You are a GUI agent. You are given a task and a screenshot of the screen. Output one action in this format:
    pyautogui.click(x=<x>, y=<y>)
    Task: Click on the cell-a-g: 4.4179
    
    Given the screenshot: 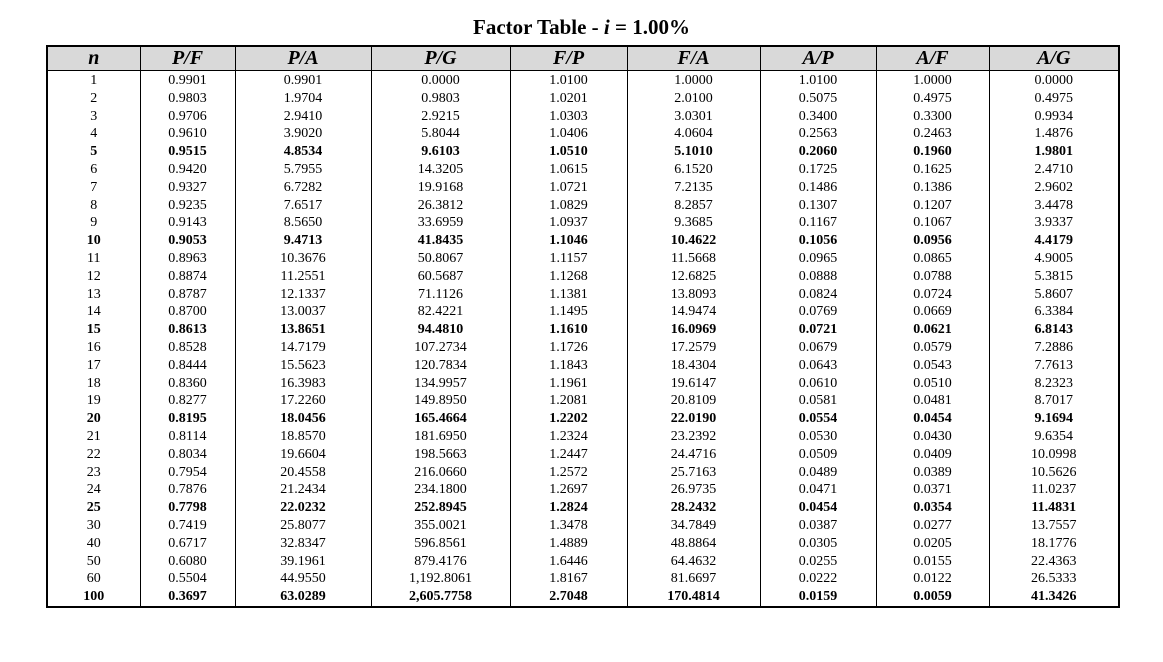 What is the action you would take?
    pyautogui.click(x=1053, y=241)
    